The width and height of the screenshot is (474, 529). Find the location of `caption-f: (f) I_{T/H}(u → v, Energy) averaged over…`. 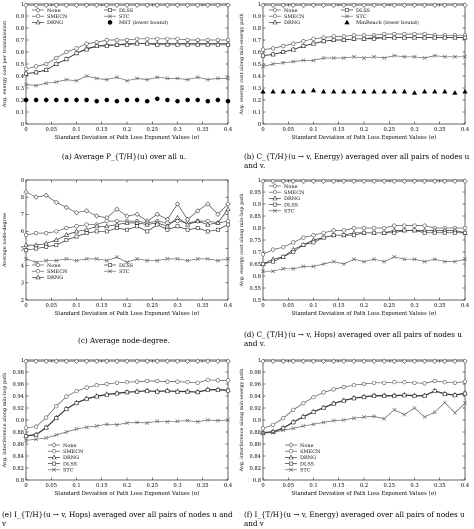

caption-f: (f) I_{T/H}(u → v, Energy) averaged over… is located at coordinates (354, 519).